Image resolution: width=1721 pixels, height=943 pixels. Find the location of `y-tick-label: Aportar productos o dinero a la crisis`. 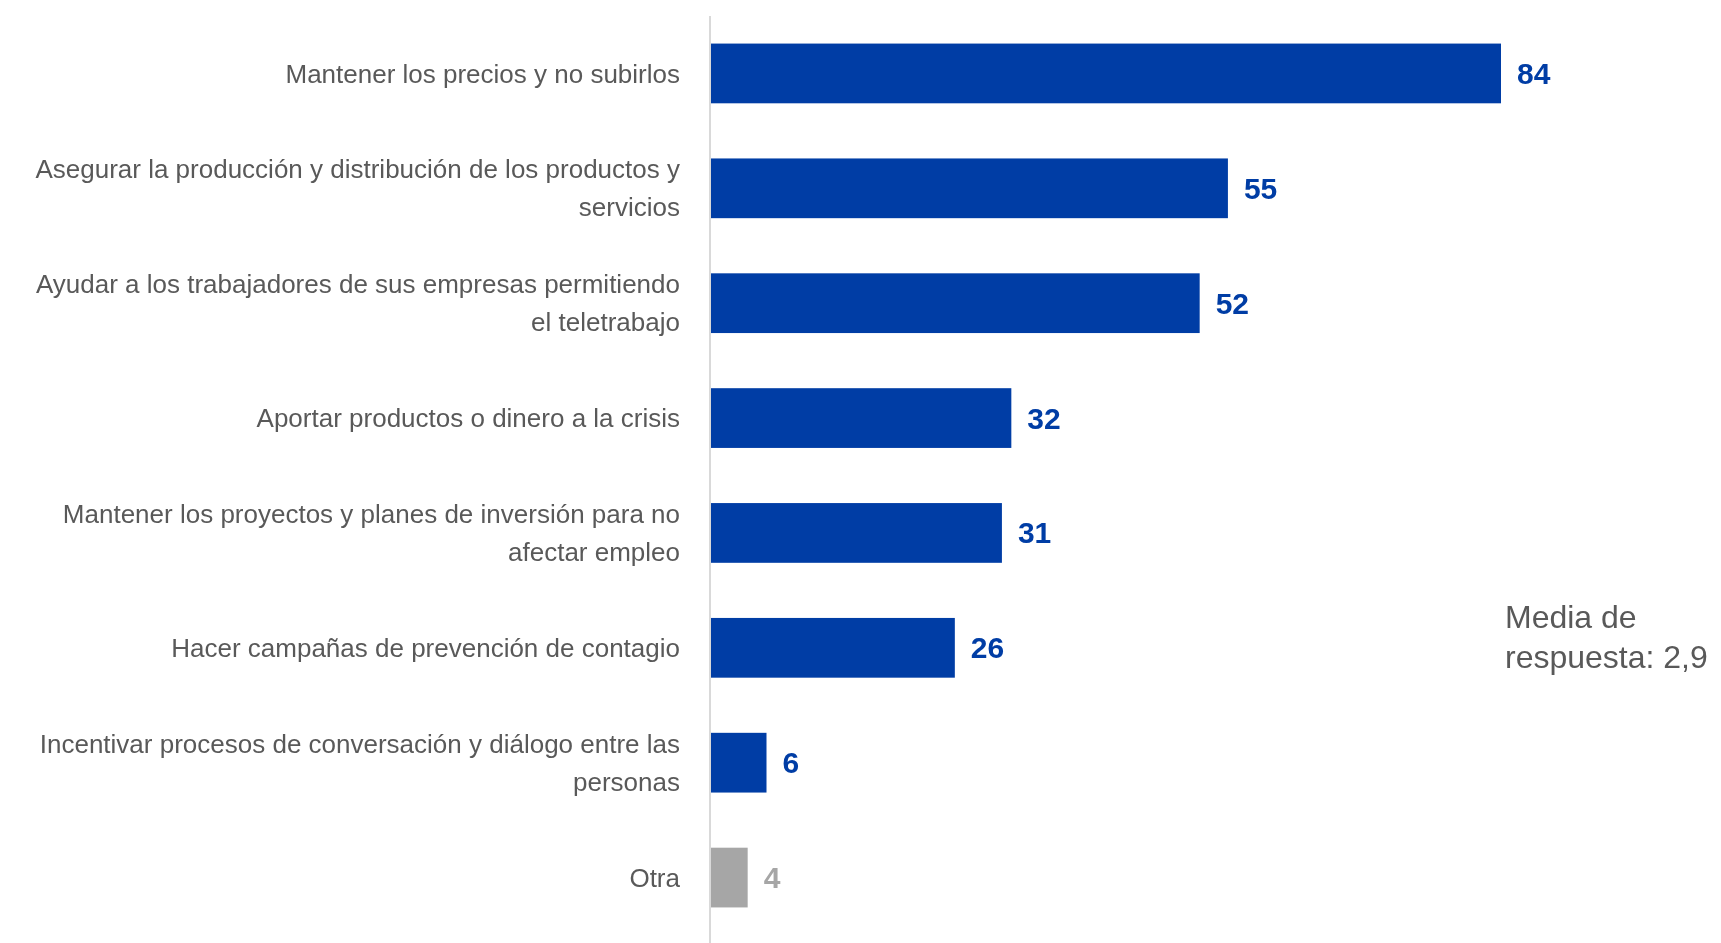

y-tick-label: Aportar productos o dinero a la crisis is located at coordinates (468, 418).